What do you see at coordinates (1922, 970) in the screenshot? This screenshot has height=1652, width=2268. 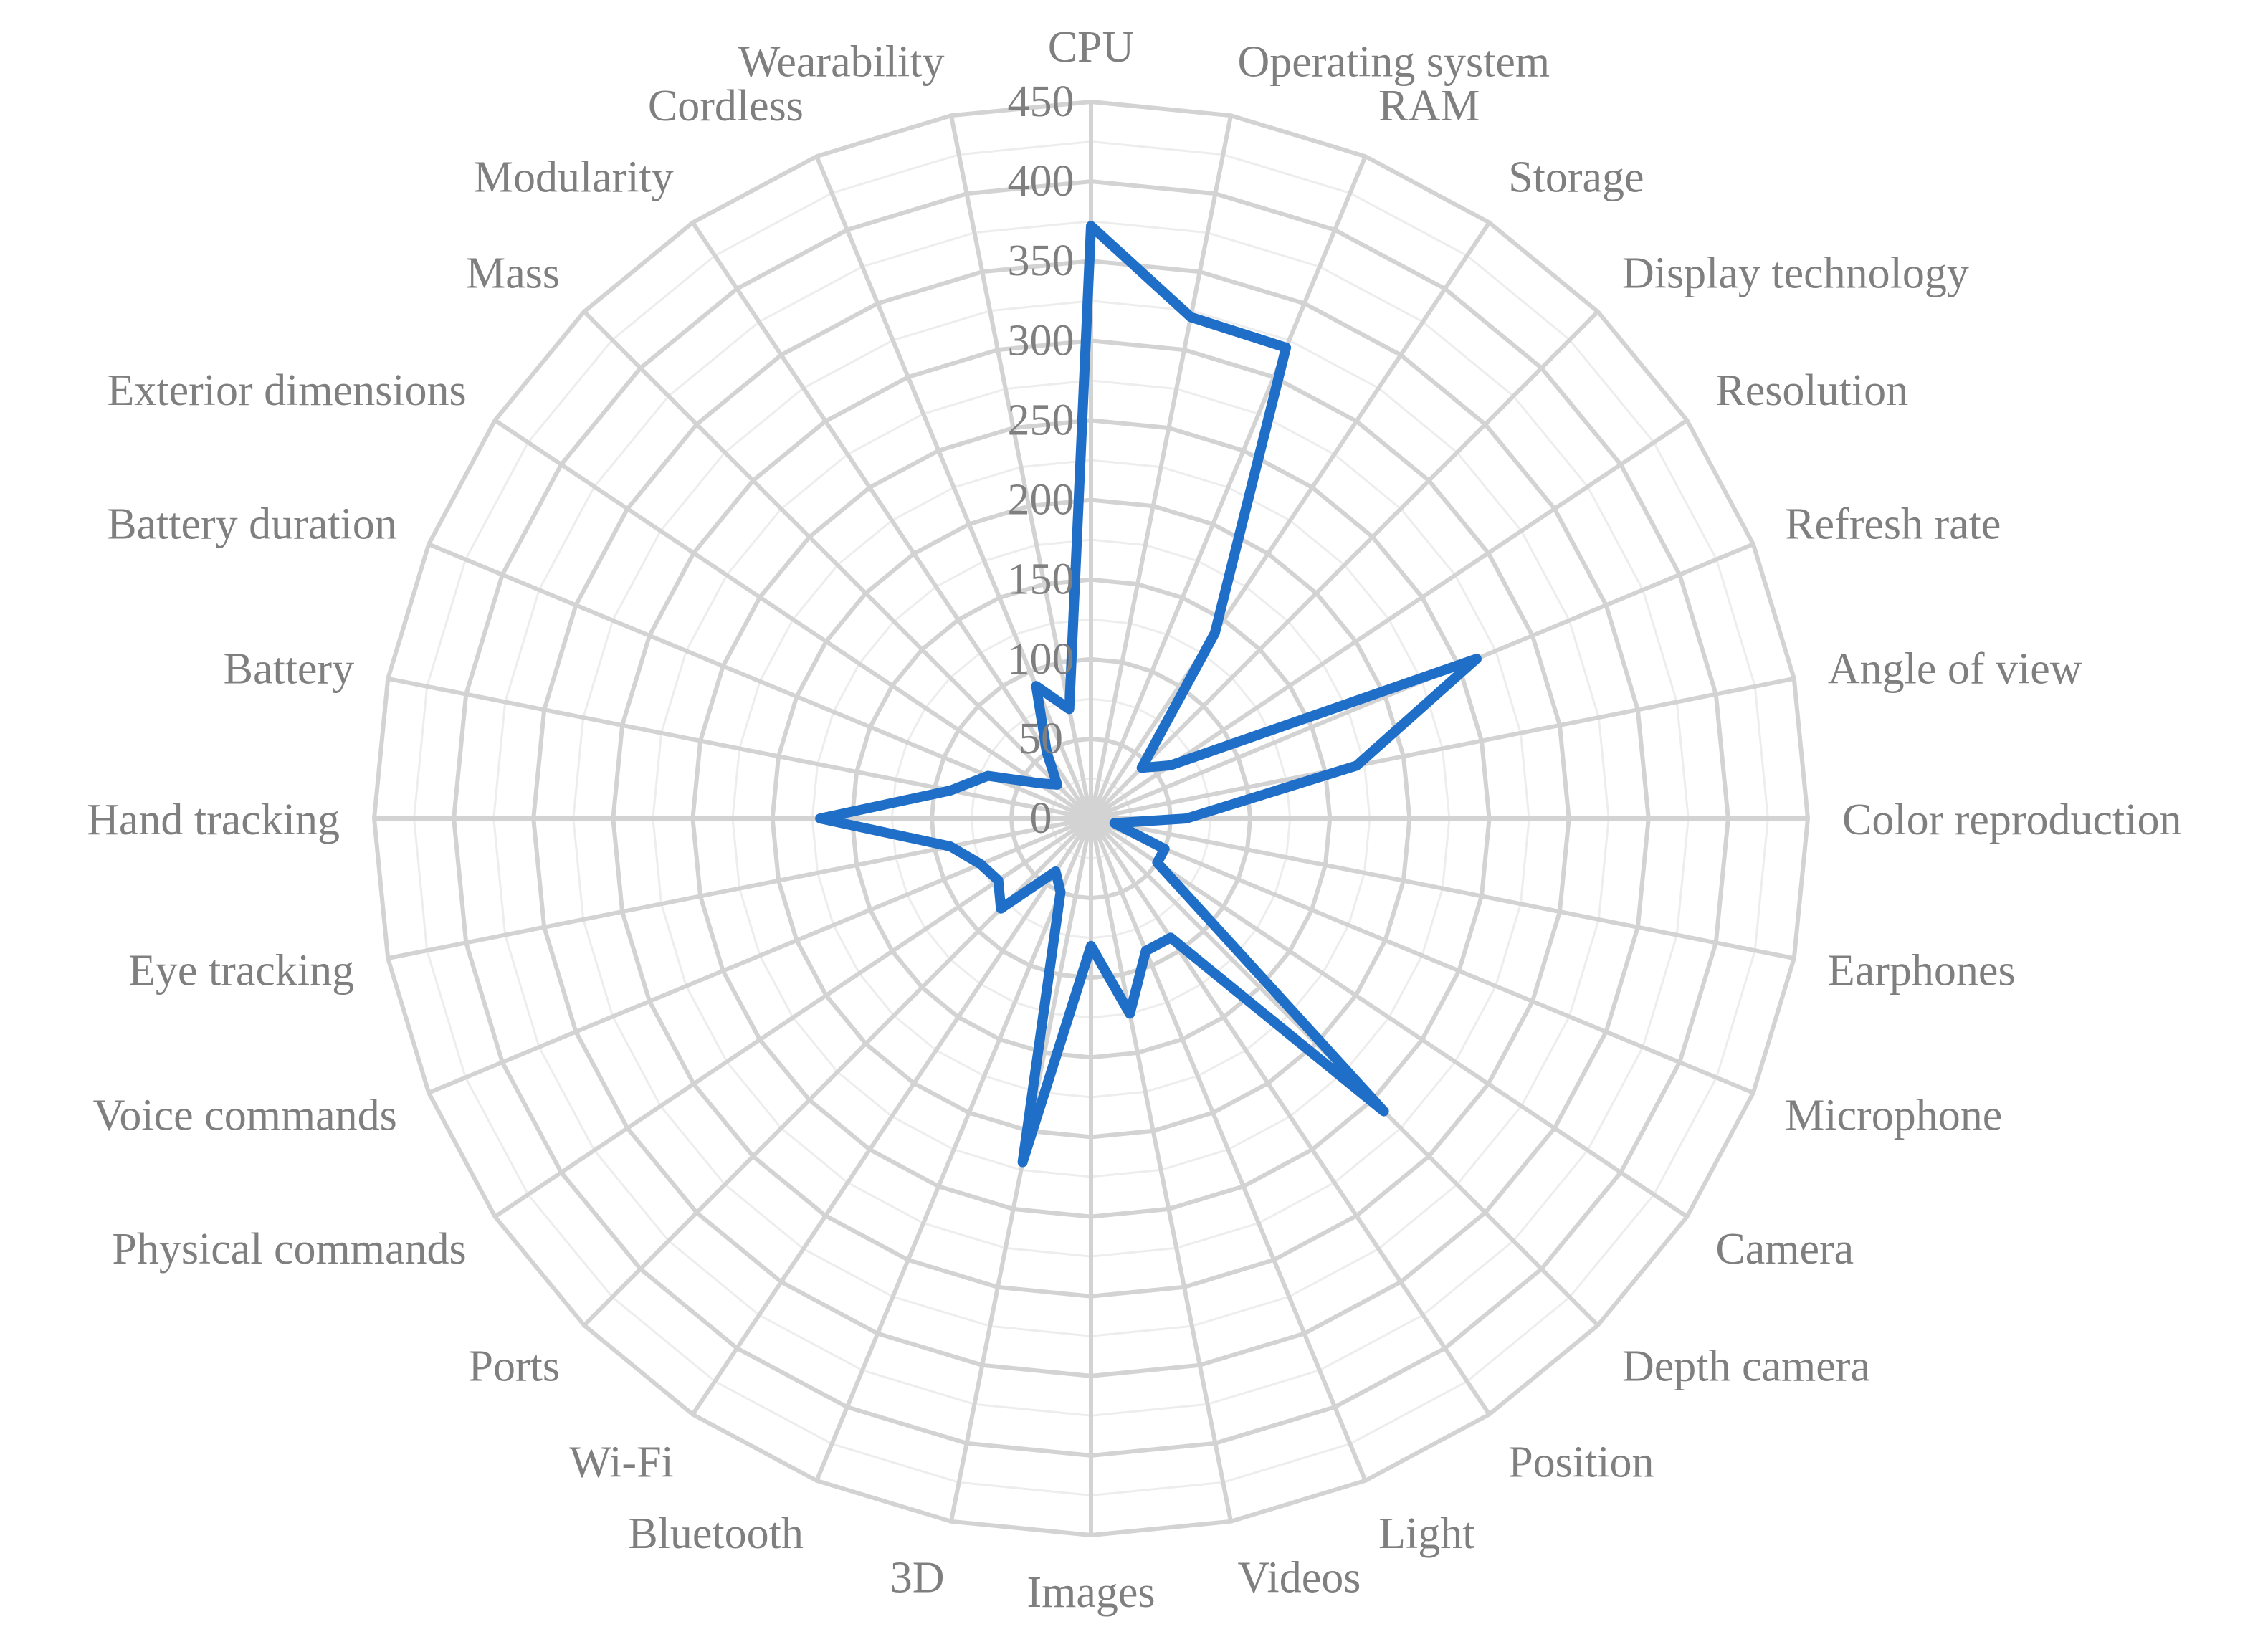 I see `category-label: Earphones` at bounding box center [1922, 970].